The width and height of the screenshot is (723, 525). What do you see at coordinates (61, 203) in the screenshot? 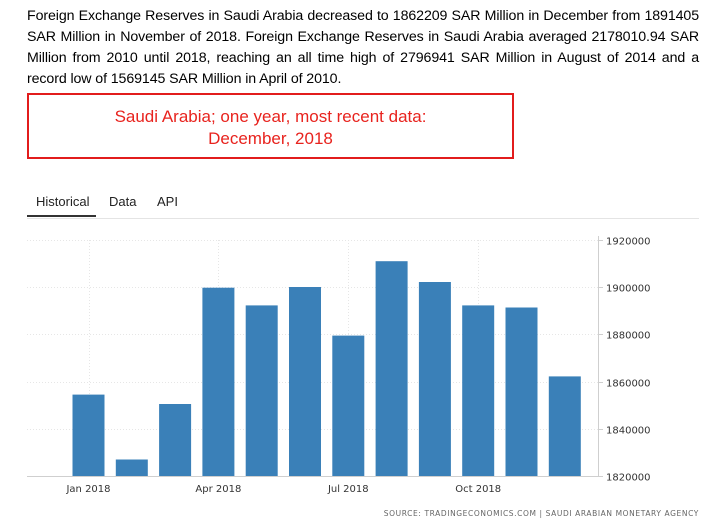
I see `tab-historical: Historical` at bounding box center [61, 203].